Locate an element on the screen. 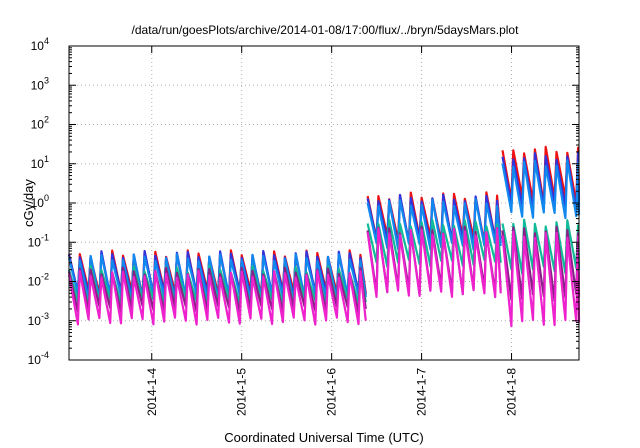 Image resolution: width=640 pixels, height=448 pixels. y-tick-label: 10⁻³ is located at coordinates (38, 319).